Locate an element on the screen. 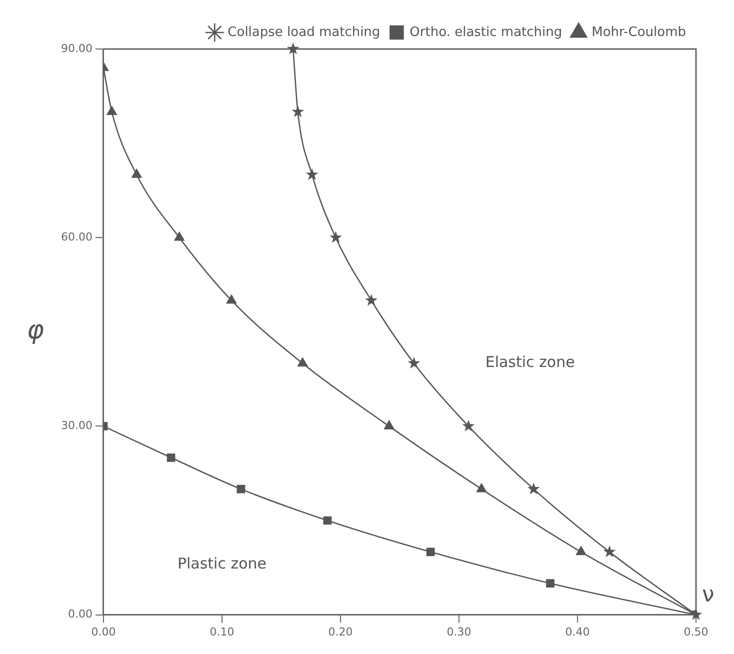 The image size is (734, 654). x-tick-label: 0.30 is located at coordinates (459, 631).